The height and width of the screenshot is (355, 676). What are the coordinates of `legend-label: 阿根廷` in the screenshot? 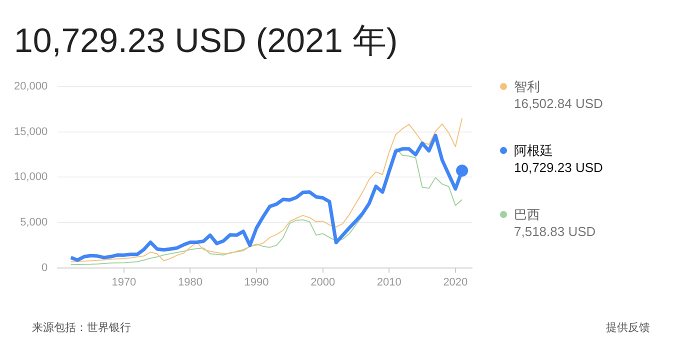 It's located at (534, 150).